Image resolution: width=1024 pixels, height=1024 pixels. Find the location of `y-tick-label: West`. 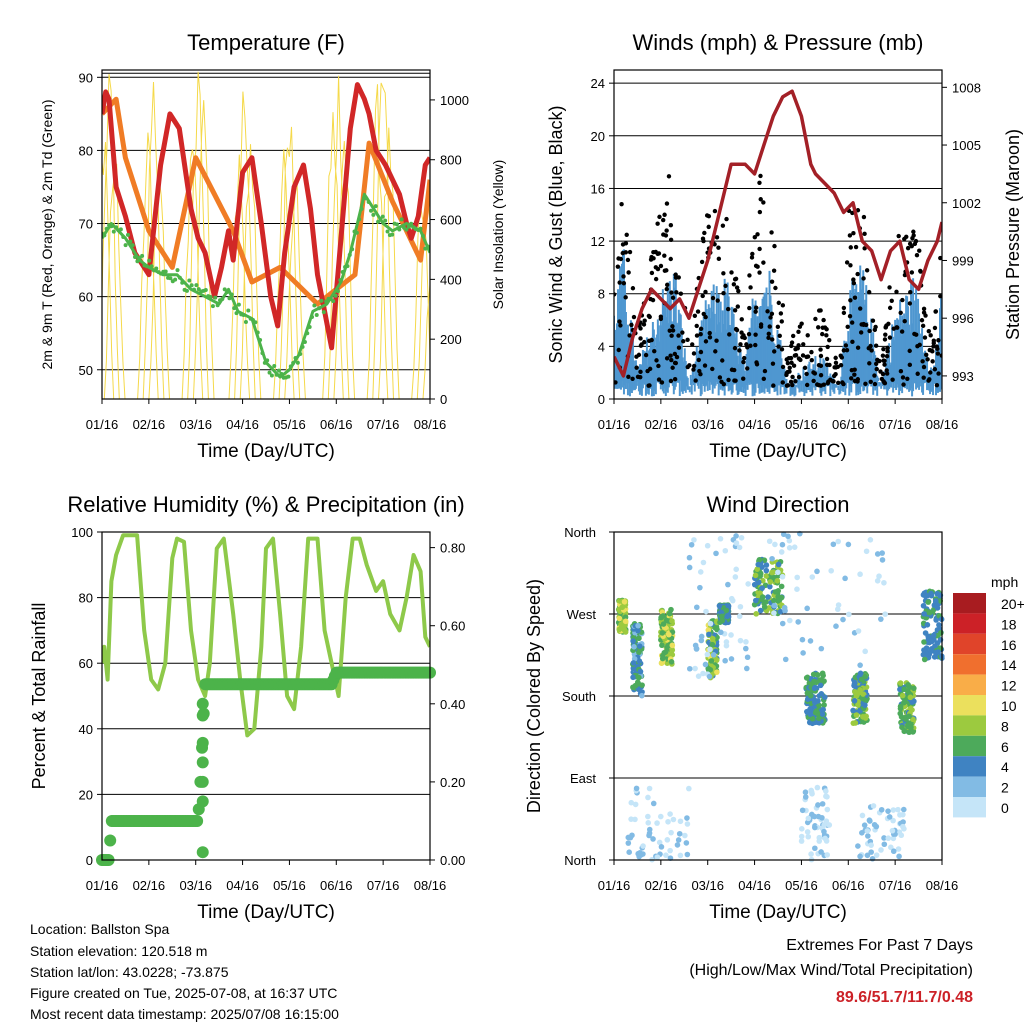

y-tick-label: West is located at coordinates (582, 614).